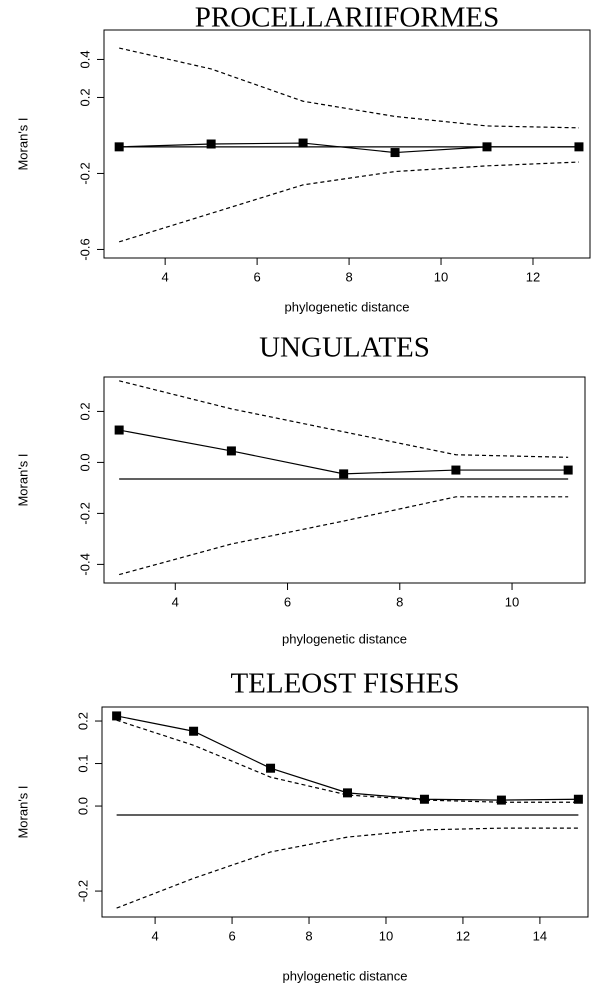  I want to click on chart-title: PROCELLARIIFORMES, so click(347, 18).